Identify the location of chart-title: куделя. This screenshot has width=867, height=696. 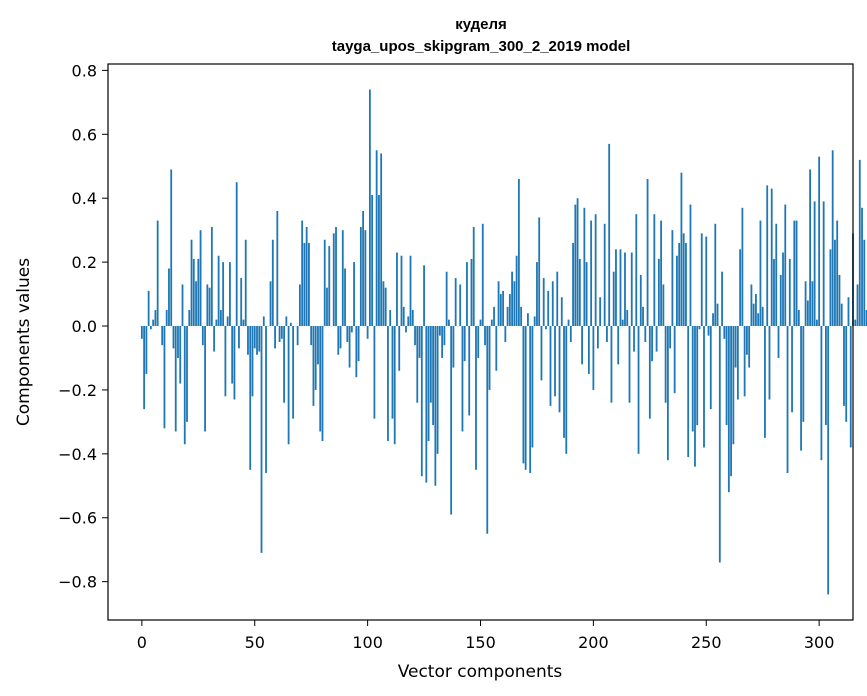
(481, 24).